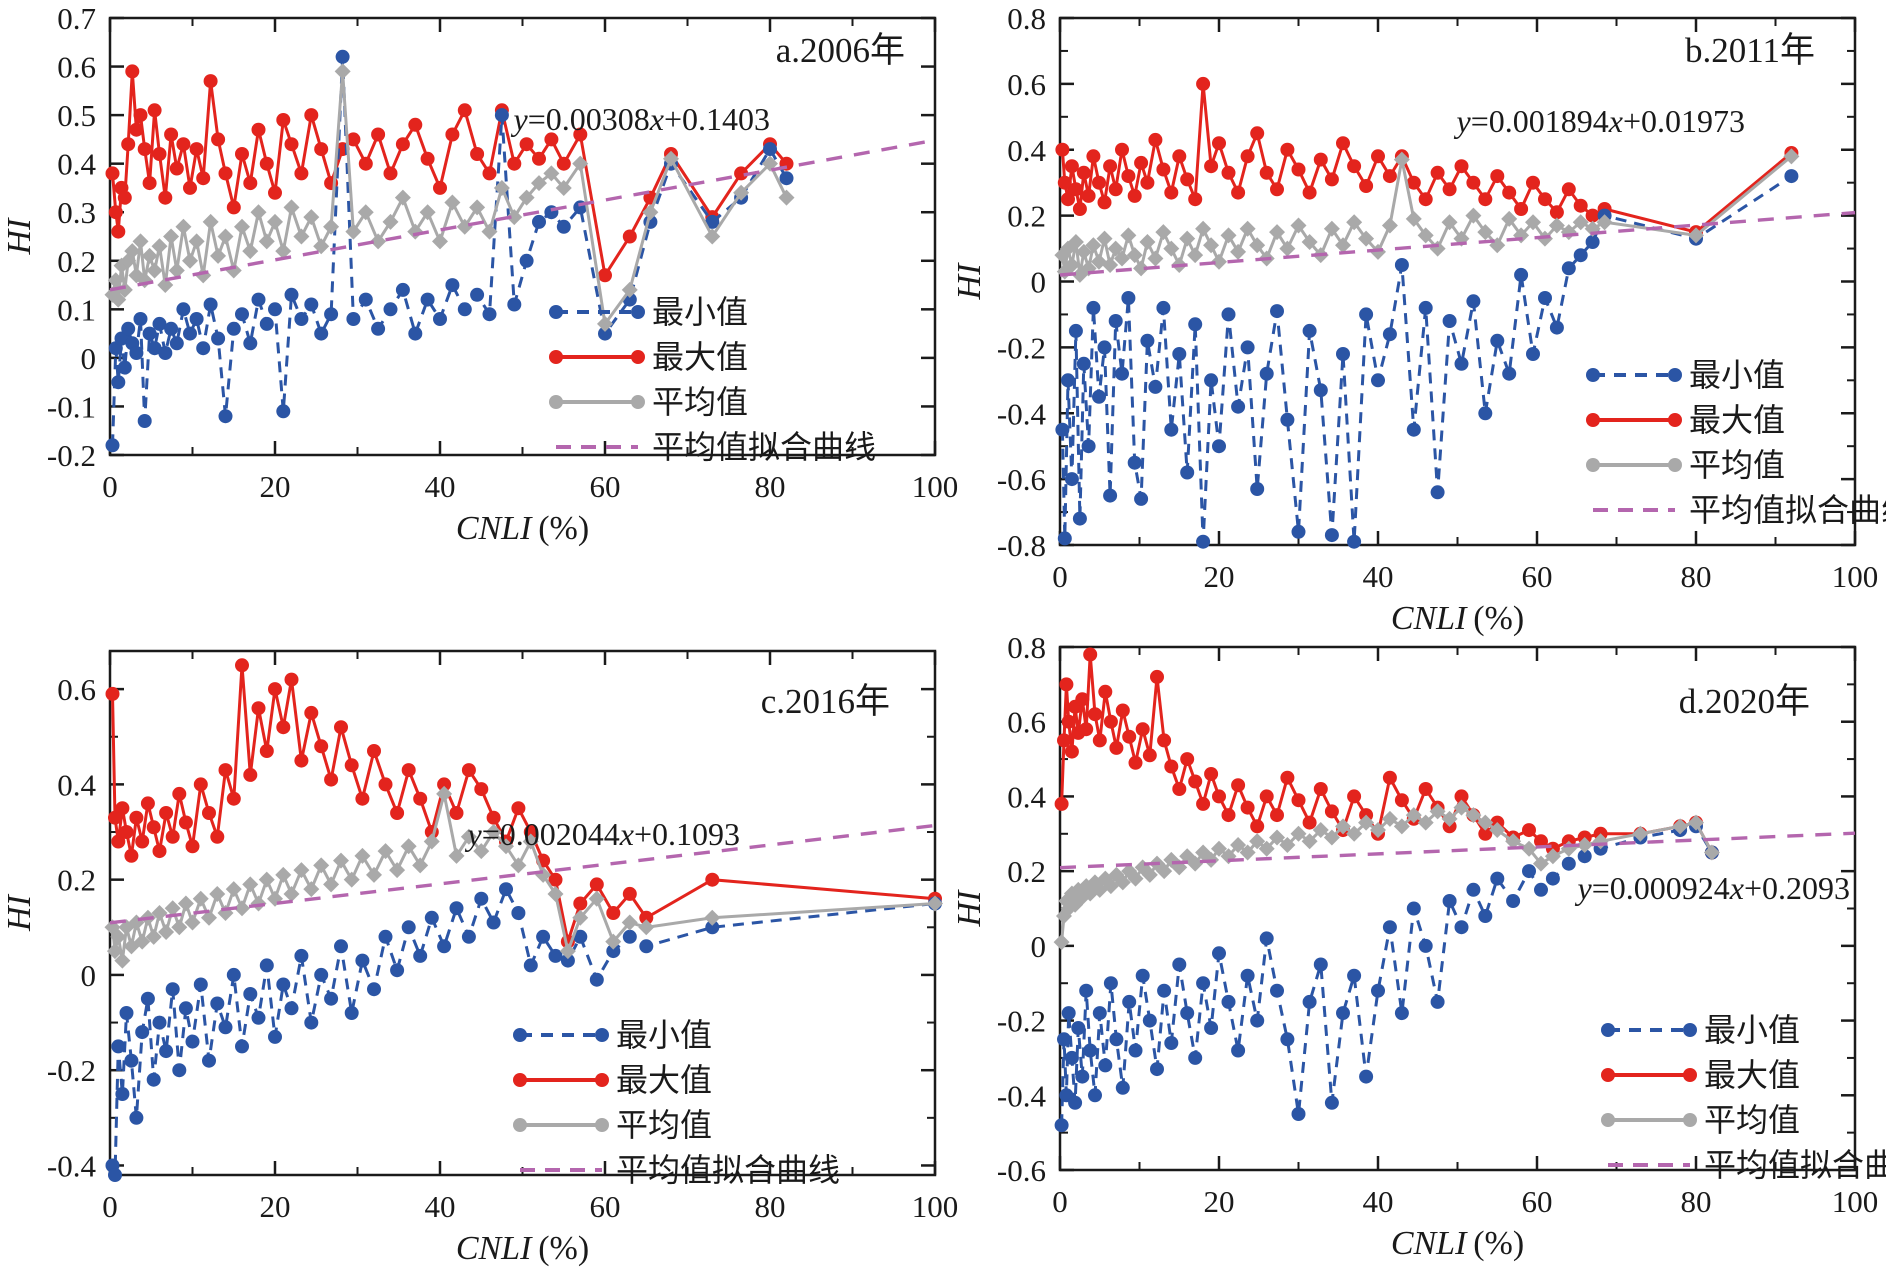 The image size is (1886, 1269). What do you see at coordinates (89, 975) in the screenshot?
I see `y-tick-label: 0` at bounding box center [89, 975].